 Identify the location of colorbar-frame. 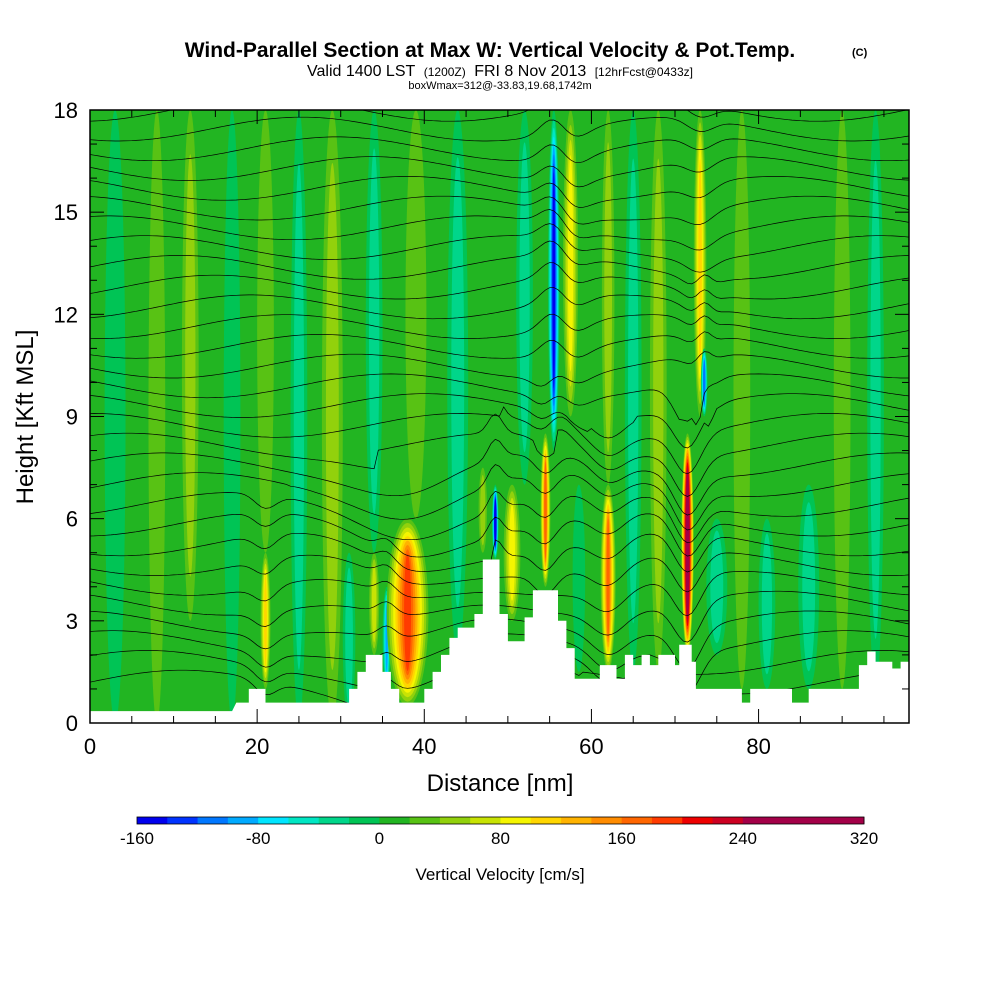
(500, 820).